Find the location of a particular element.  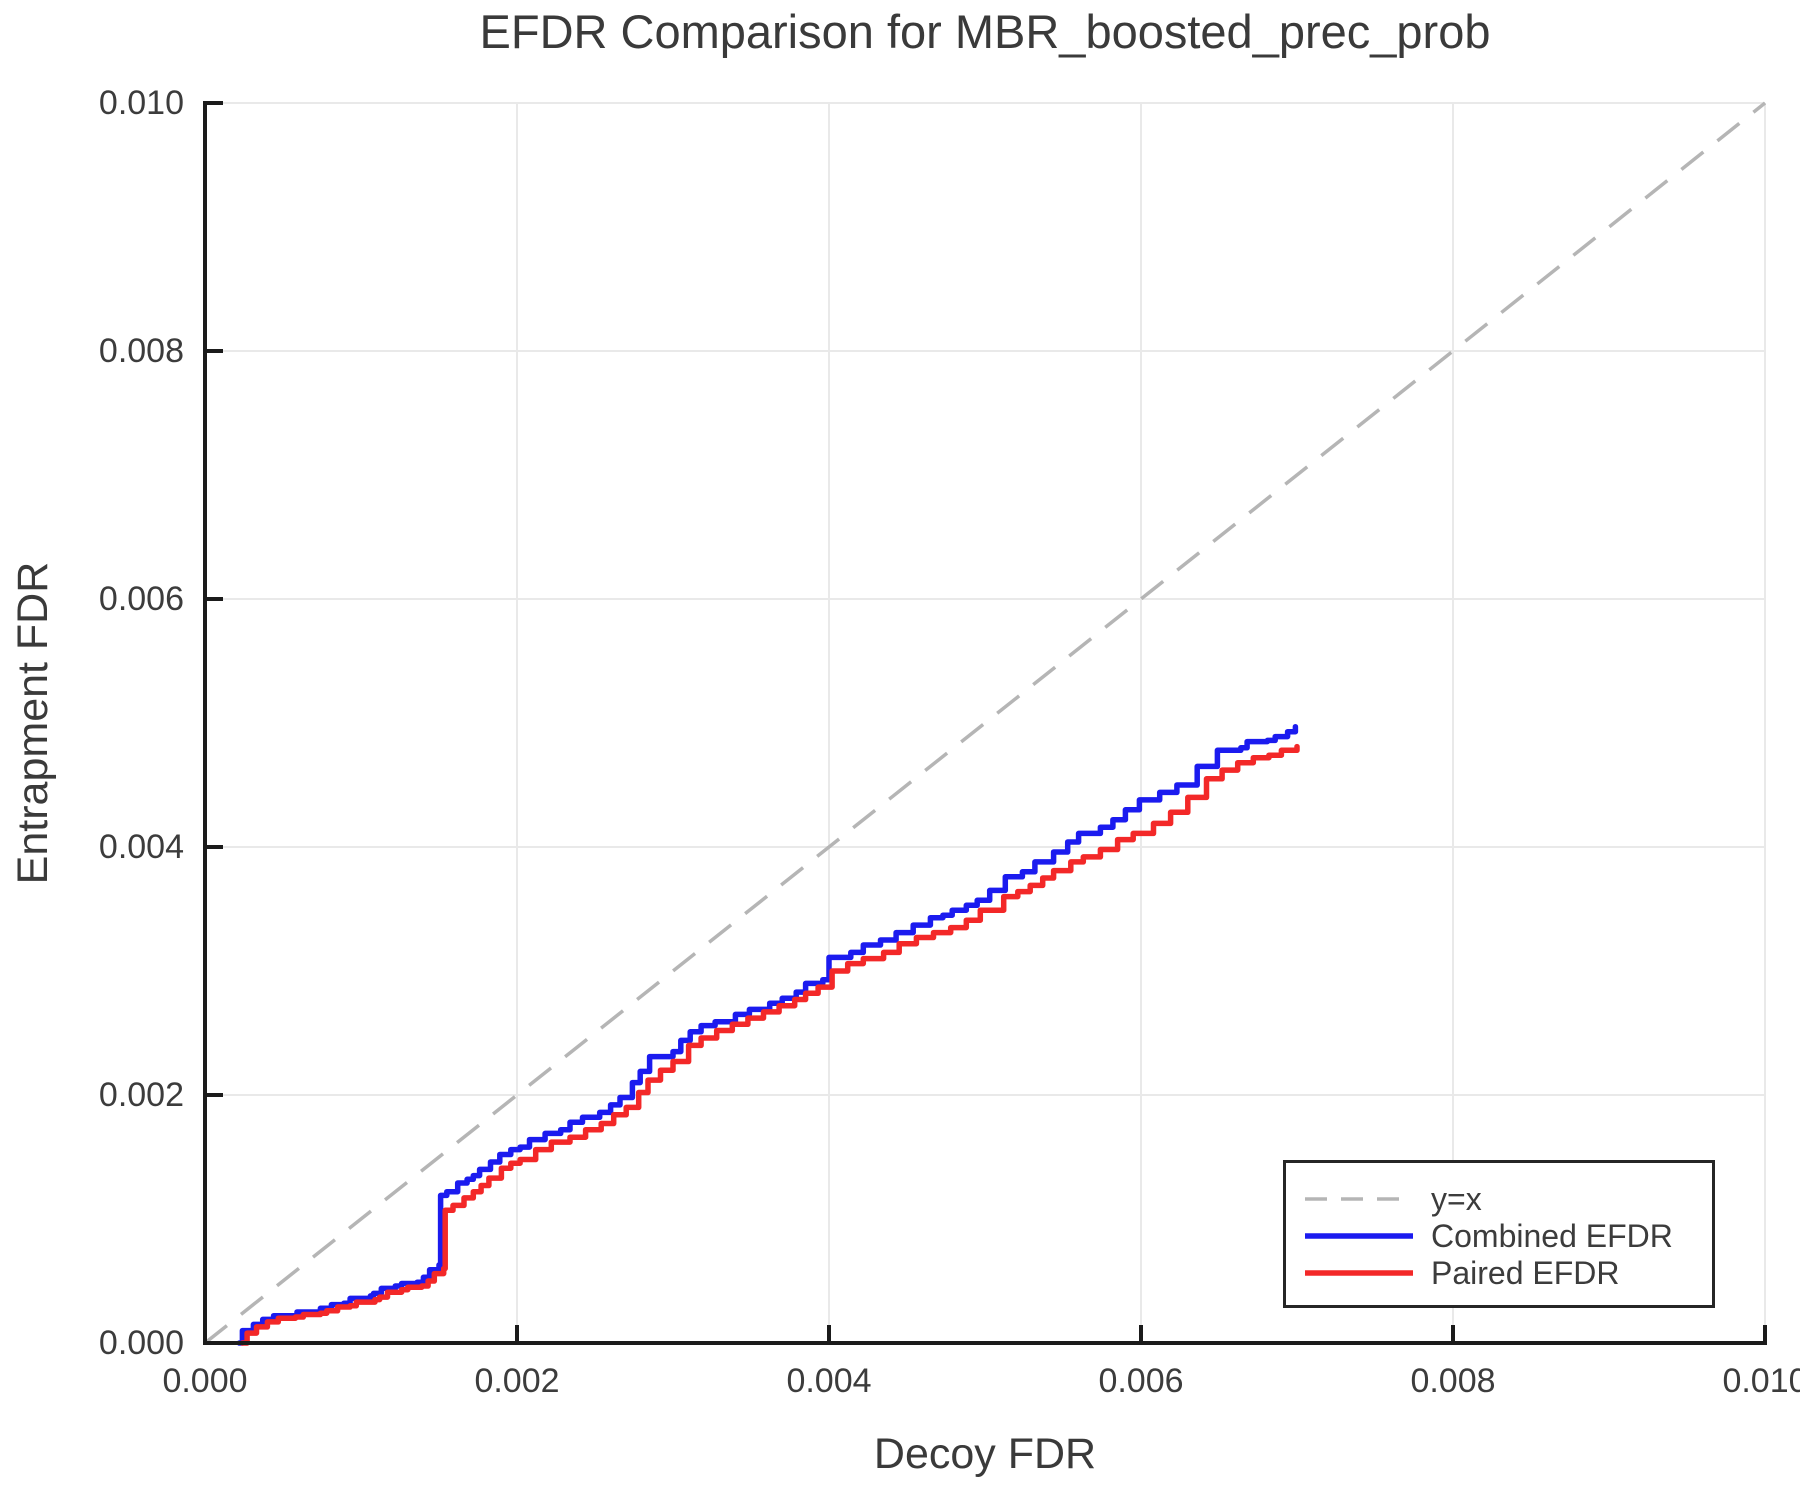

y-tick-label-0.010: 0.010 is located at coordinates (141, 103).